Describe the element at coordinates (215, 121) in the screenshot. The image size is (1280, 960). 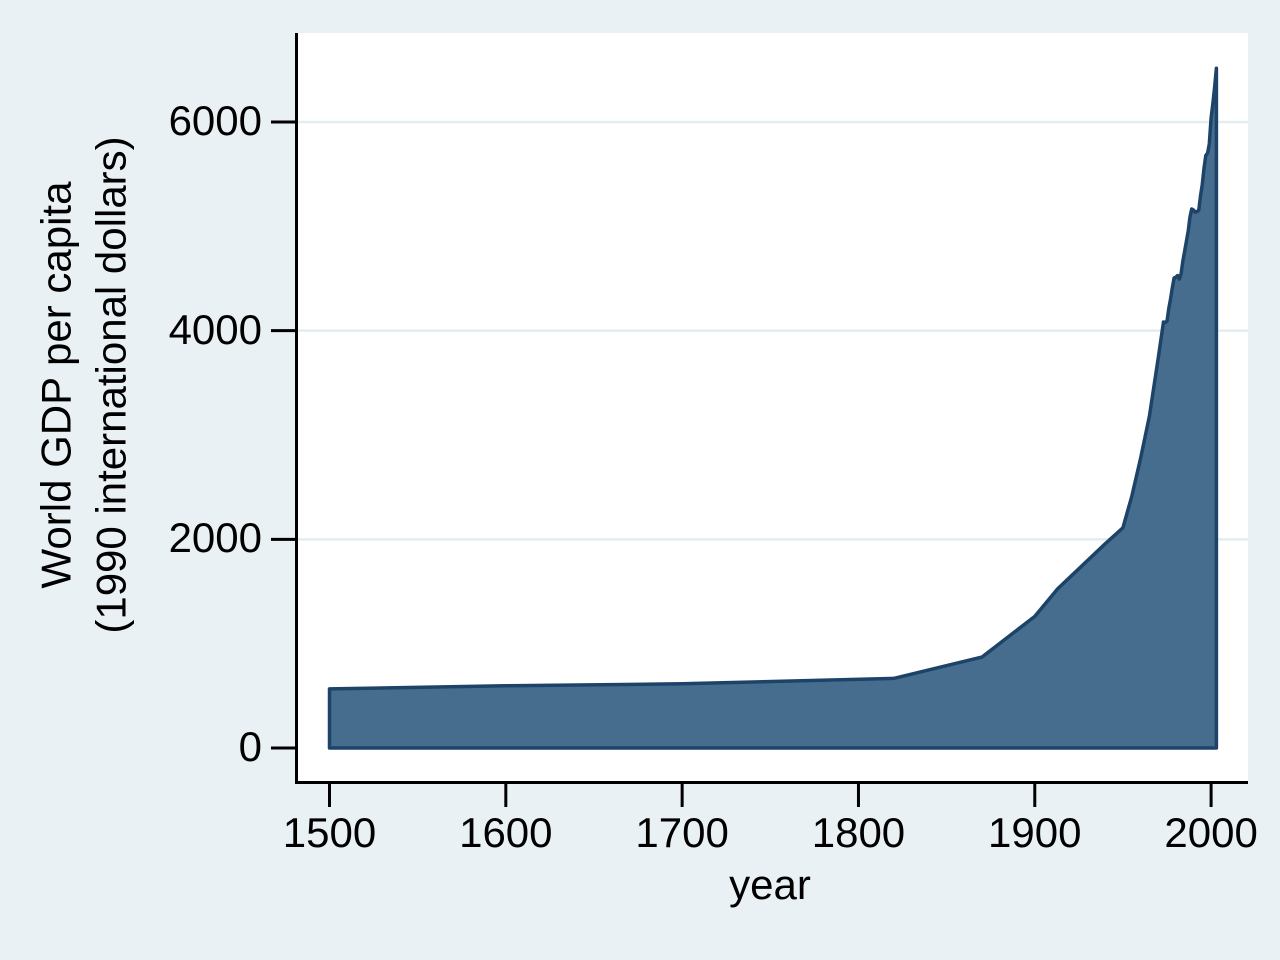
I see `y-tick-label-6000: 6000` at that location.